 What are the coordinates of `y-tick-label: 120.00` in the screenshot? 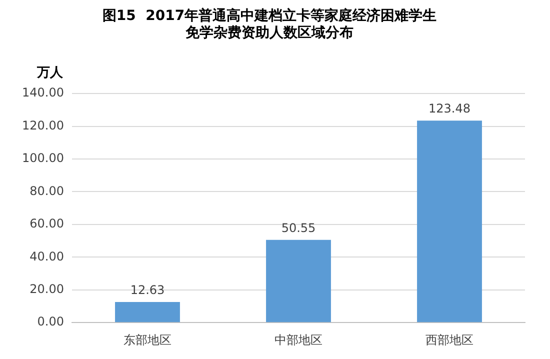 It's located at (43, 125).